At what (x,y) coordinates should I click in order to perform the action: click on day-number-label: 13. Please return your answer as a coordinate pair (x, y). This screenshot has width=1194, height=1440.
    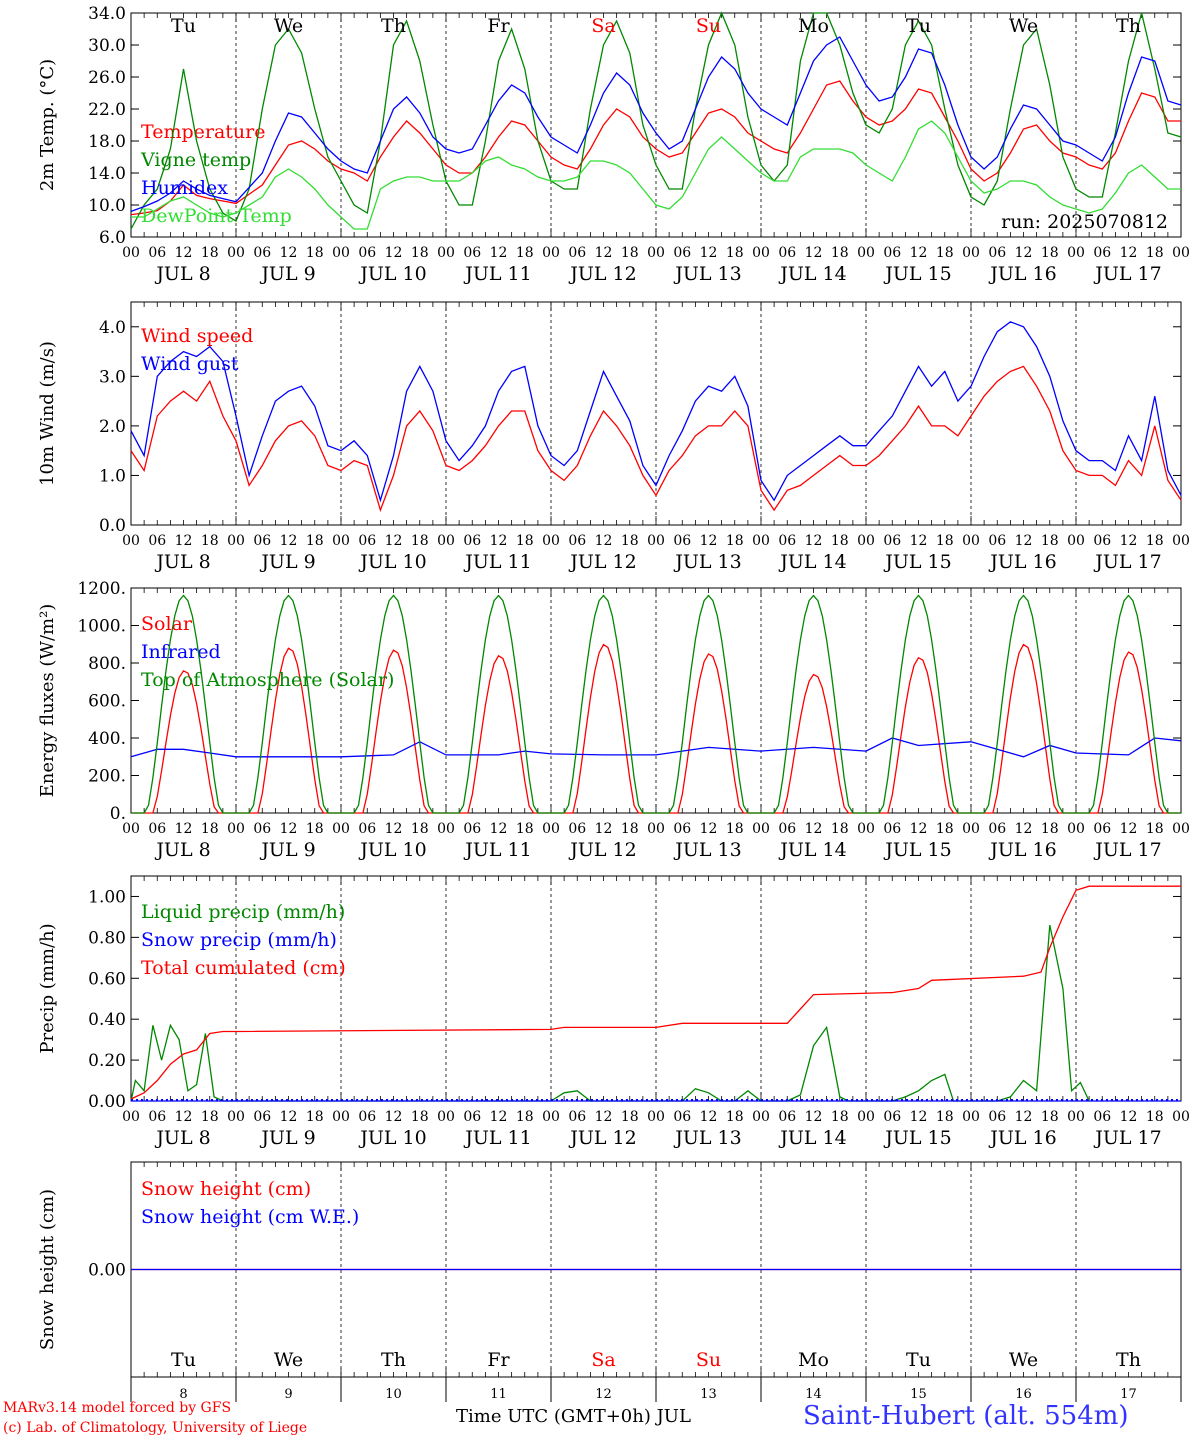
    Looking at the image, I should click on (708, 1394).